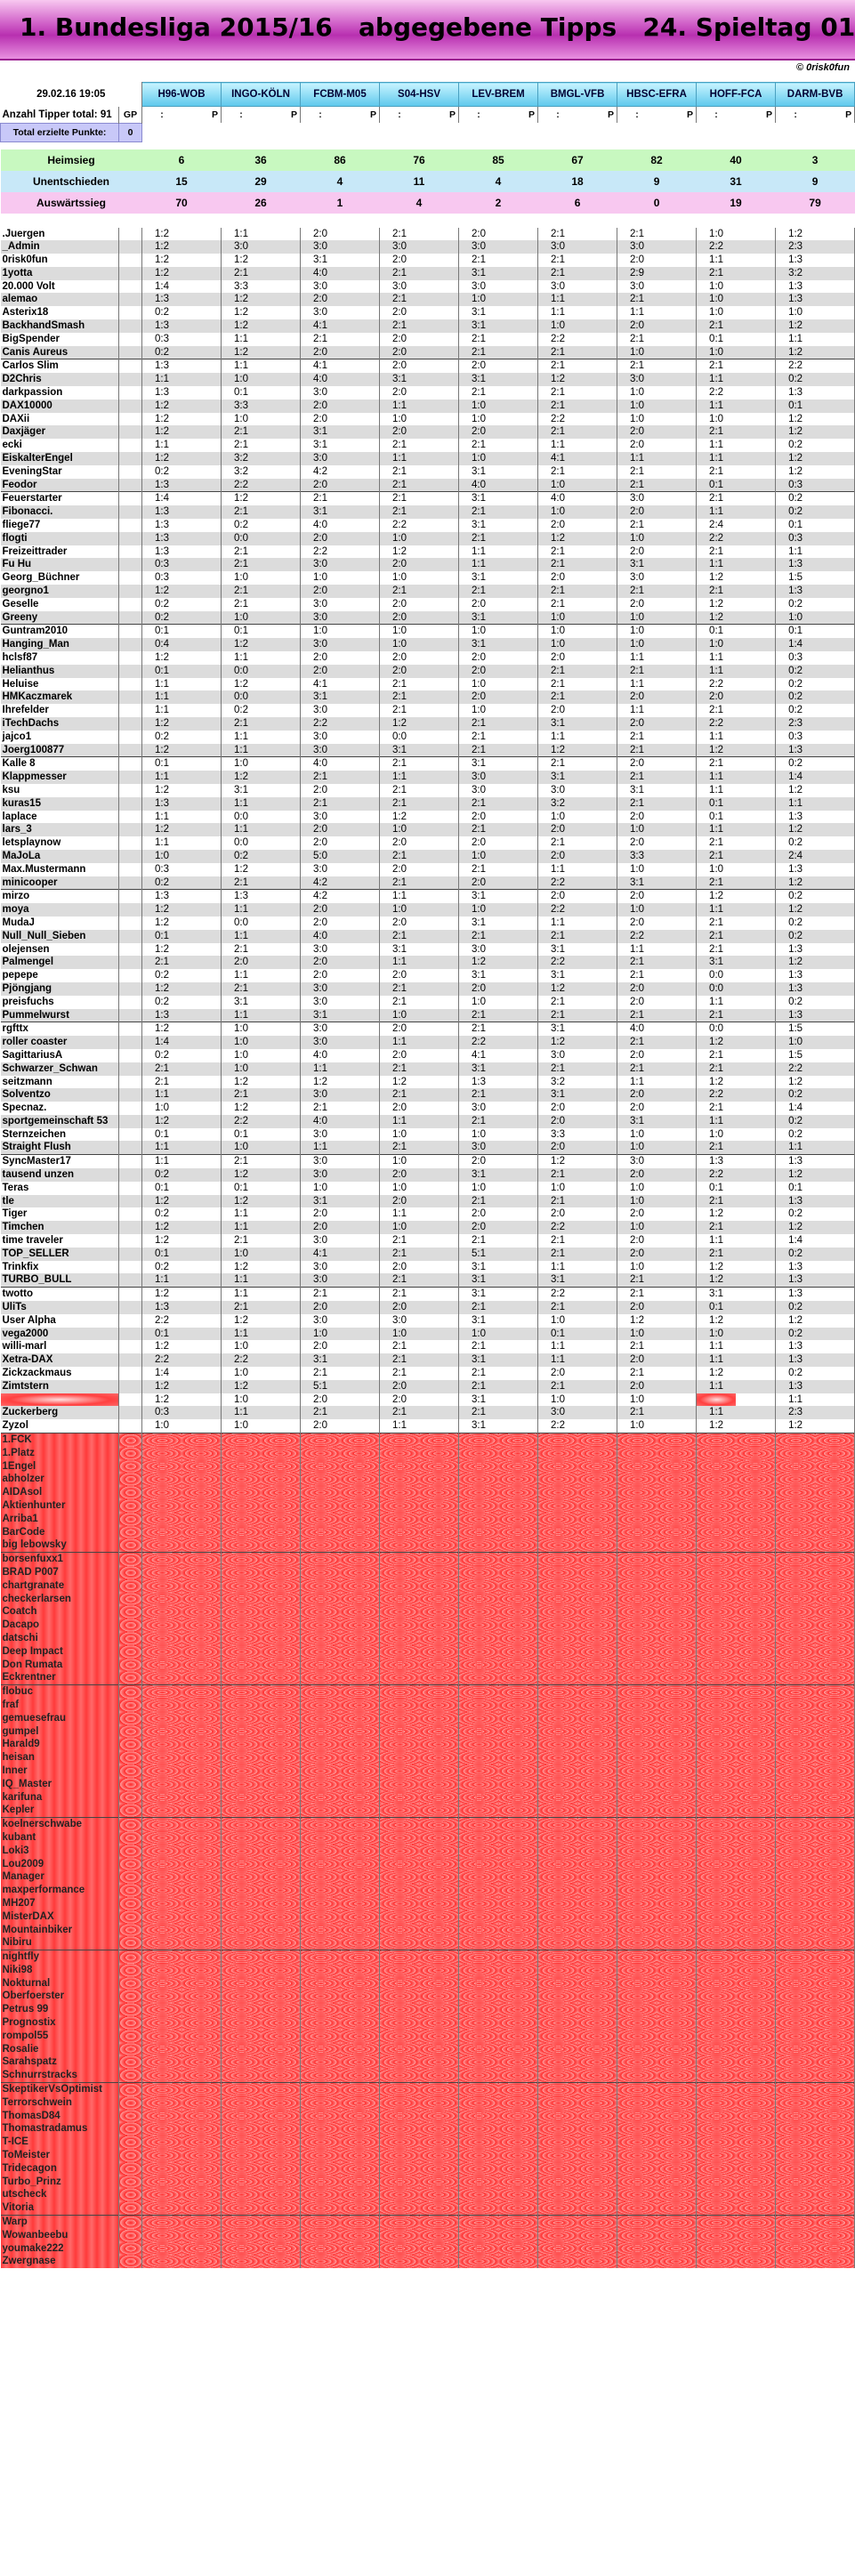 This screenshot has height=2576, width=855. I want to click on copyright-label: © 0risk0fun, so click(822, 67).